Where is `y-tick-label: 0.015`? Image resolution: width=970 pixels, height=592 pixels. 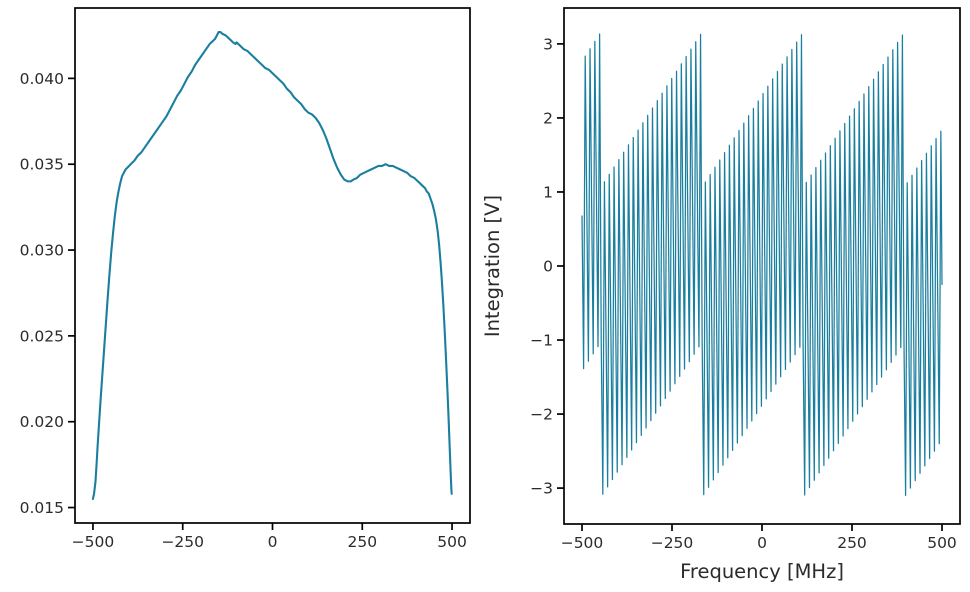 y-tick-label: 0.015 is located at coordinates (42, 508).